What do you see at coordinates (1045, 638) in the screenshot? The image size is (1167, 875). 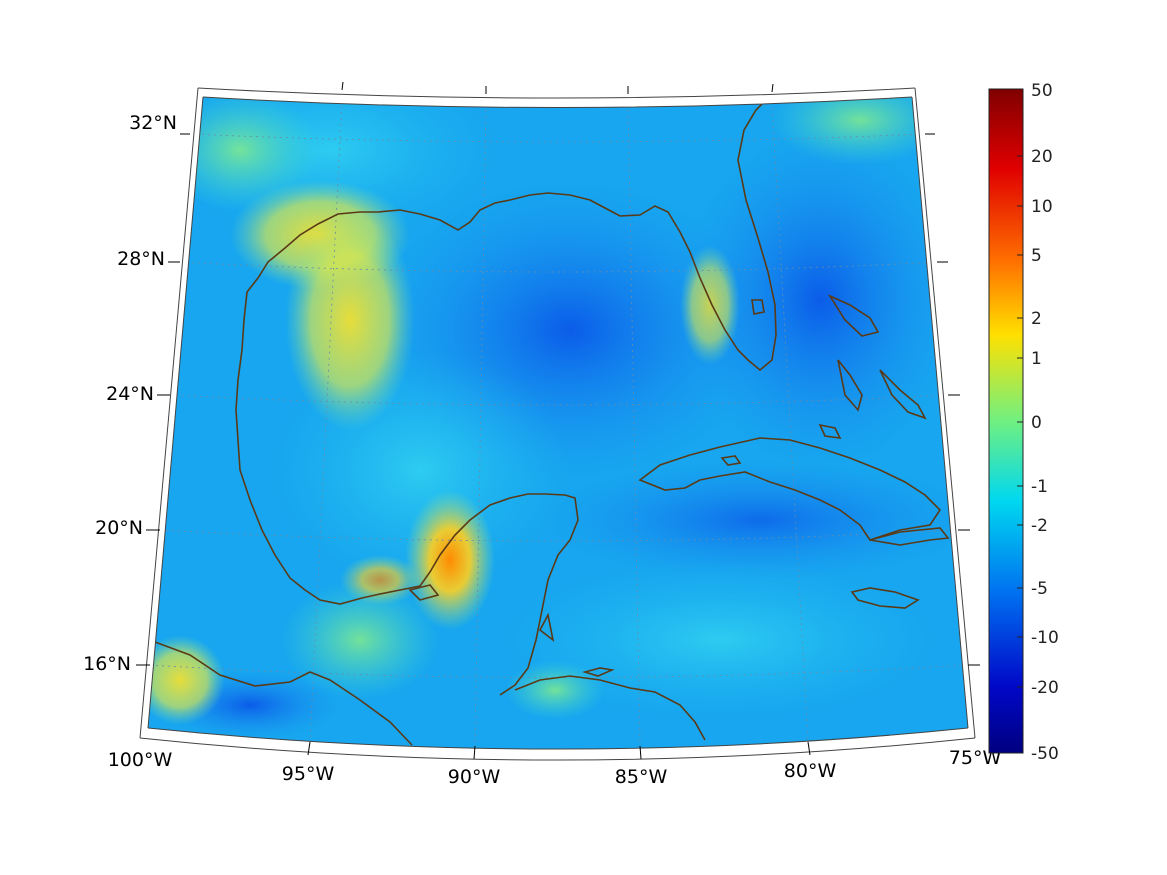 I see `colorbar-tick-neg10: -10` at bounding box center [1045, 638].